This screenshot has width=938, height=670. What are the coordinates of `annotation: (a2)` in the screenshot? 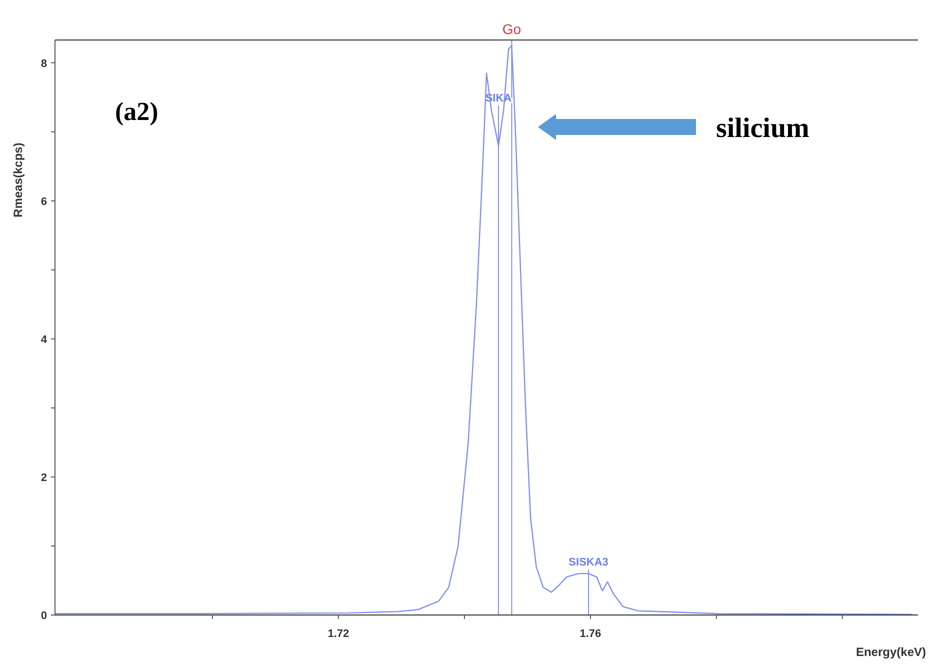 It's located at (136, 111).